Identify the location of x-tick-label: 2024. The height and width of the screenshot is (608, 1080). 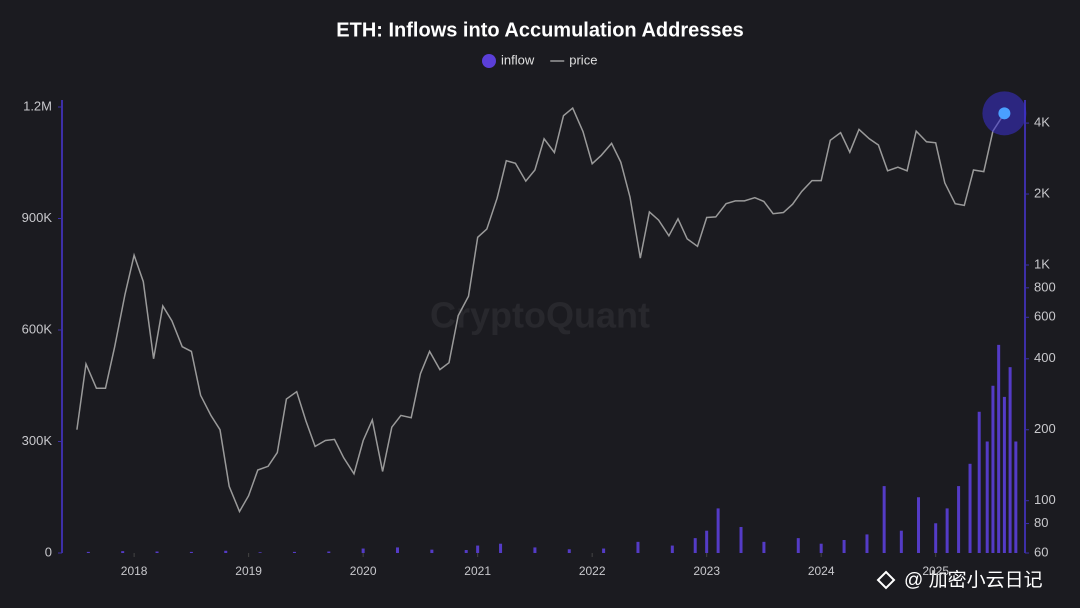
(821, 571).